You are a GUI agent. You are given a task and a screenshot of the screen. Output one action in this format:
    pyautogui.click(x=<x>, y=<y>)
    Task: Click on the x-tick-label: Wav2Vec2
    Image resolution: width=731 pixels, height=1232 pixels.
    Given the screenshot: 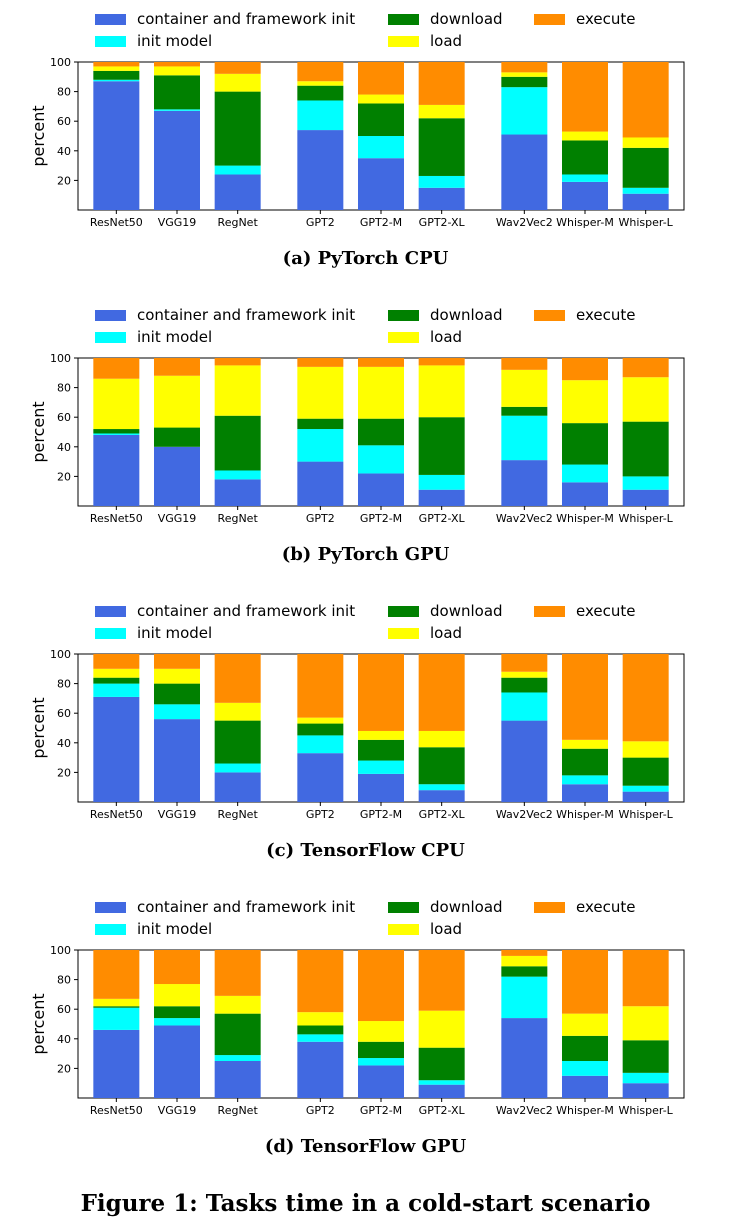 What is the action you would take?
    pyautogui.click(x=524, y=814)
    